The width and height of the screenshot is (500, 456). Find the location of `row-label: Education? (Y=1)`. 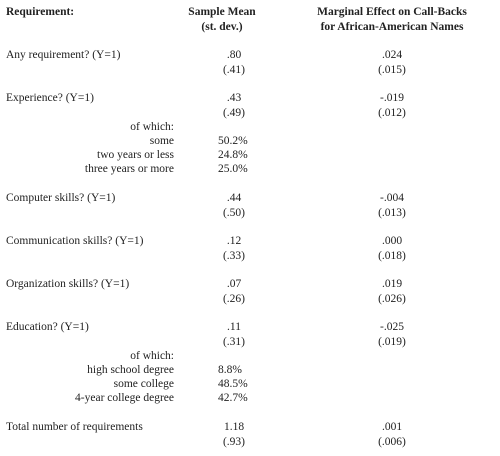

row-label: Education? (Y=1) is located at coordinates (47, 327).